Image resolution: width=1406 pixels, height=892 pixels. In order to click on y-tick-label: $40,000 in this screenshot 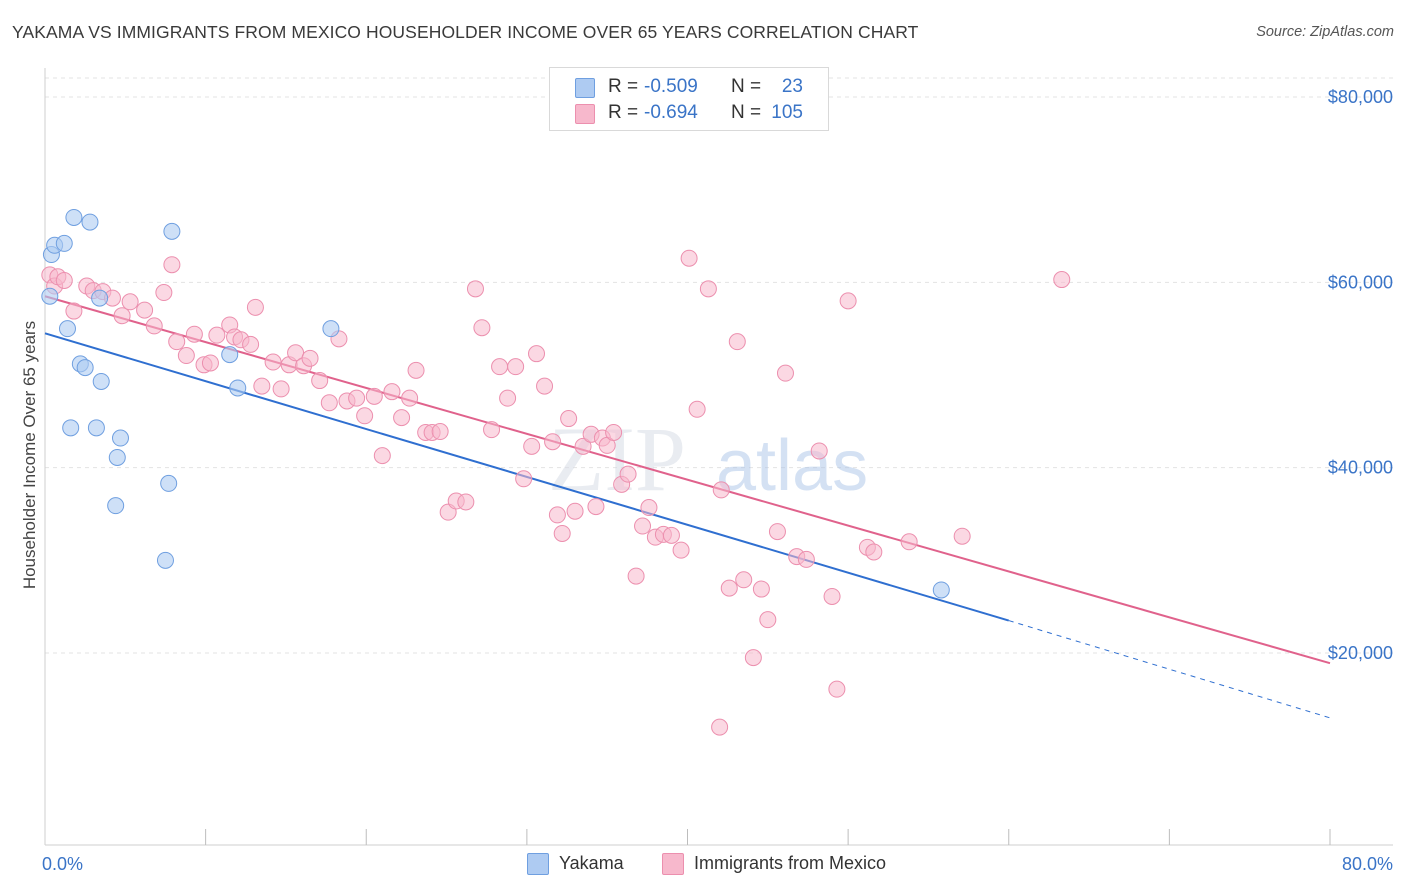, I will do `click(1360, 468)`.